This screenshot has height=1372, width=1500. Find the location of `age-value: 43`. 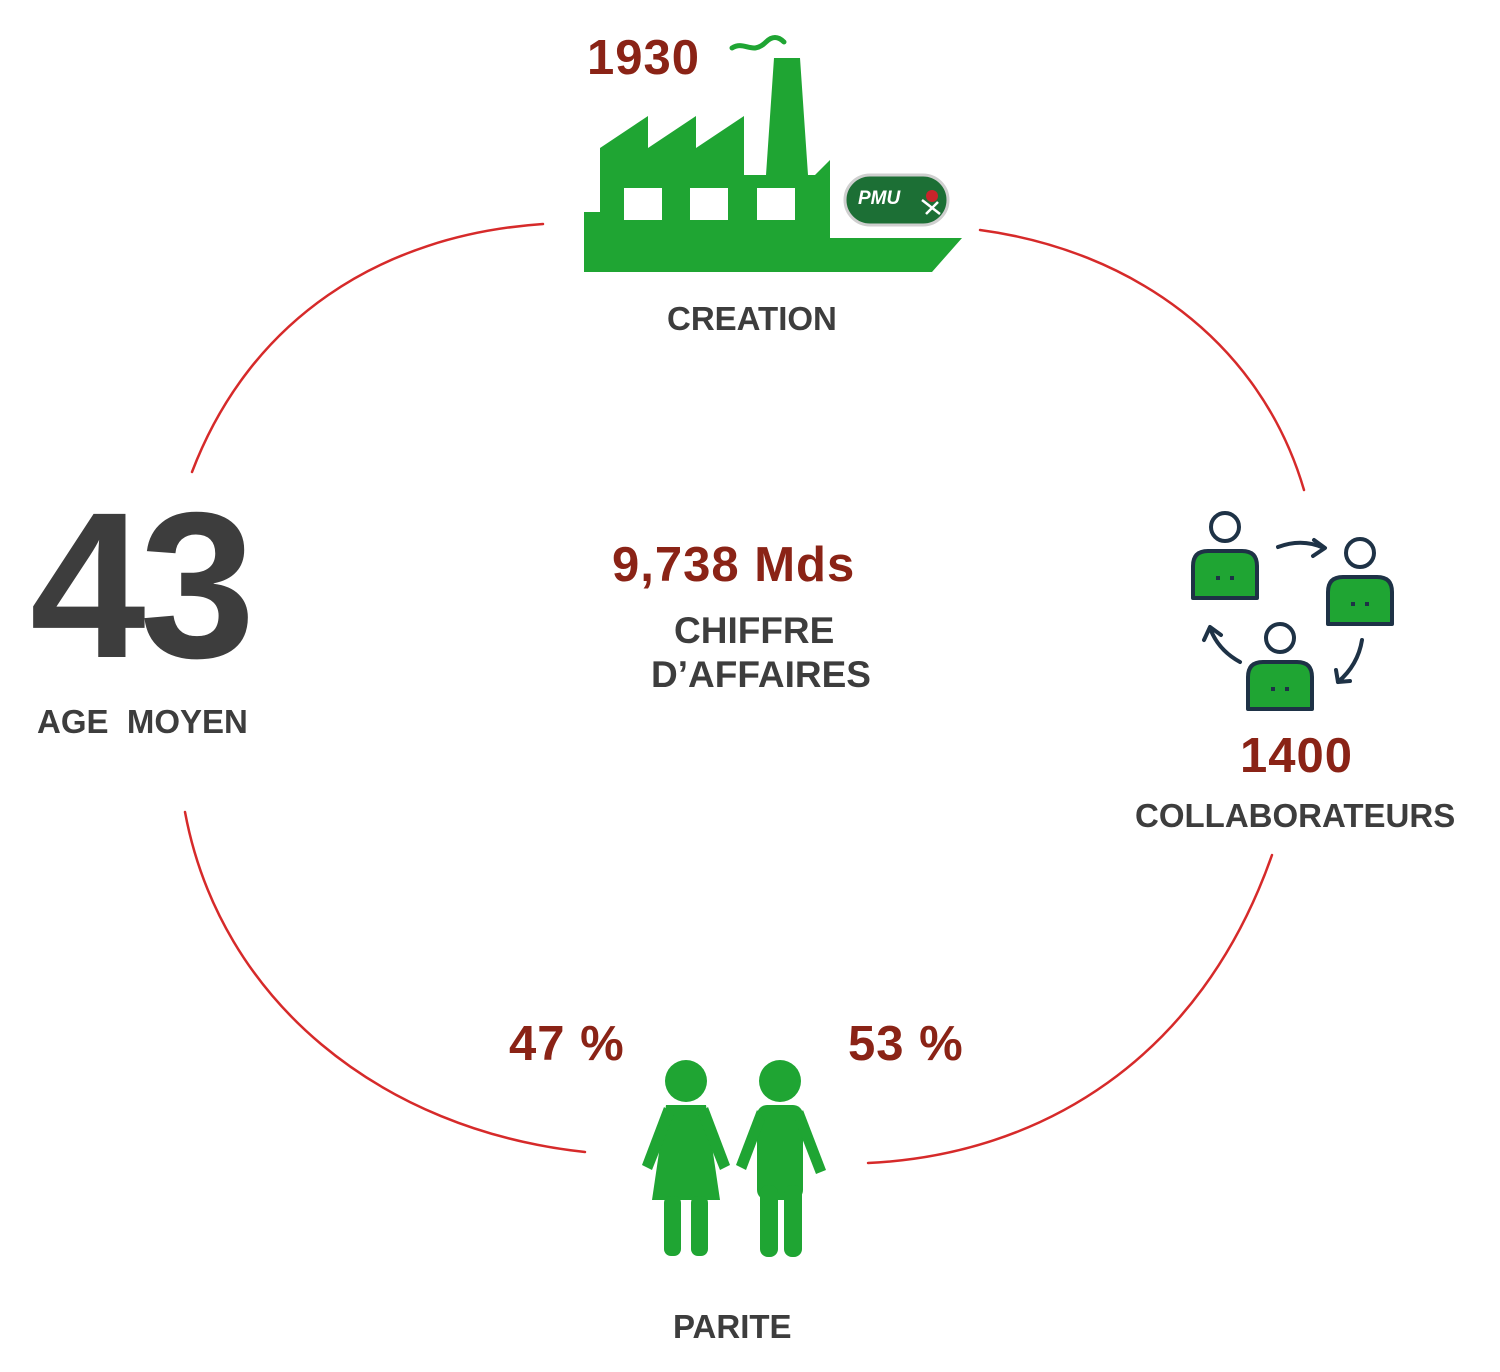

age-value: 43 is located at coordinates (142, 586).